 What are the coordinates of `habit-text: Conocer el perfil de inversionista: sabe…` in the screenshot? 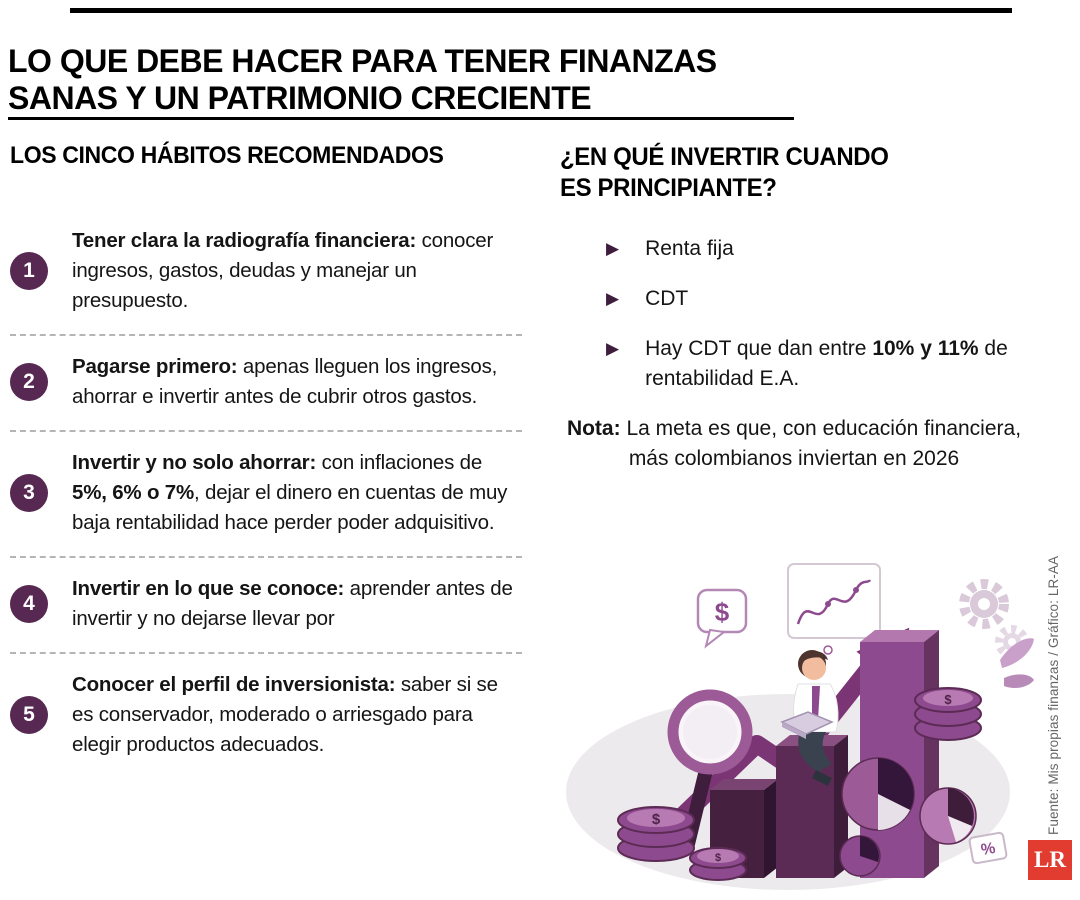 It's located at (297, 715).